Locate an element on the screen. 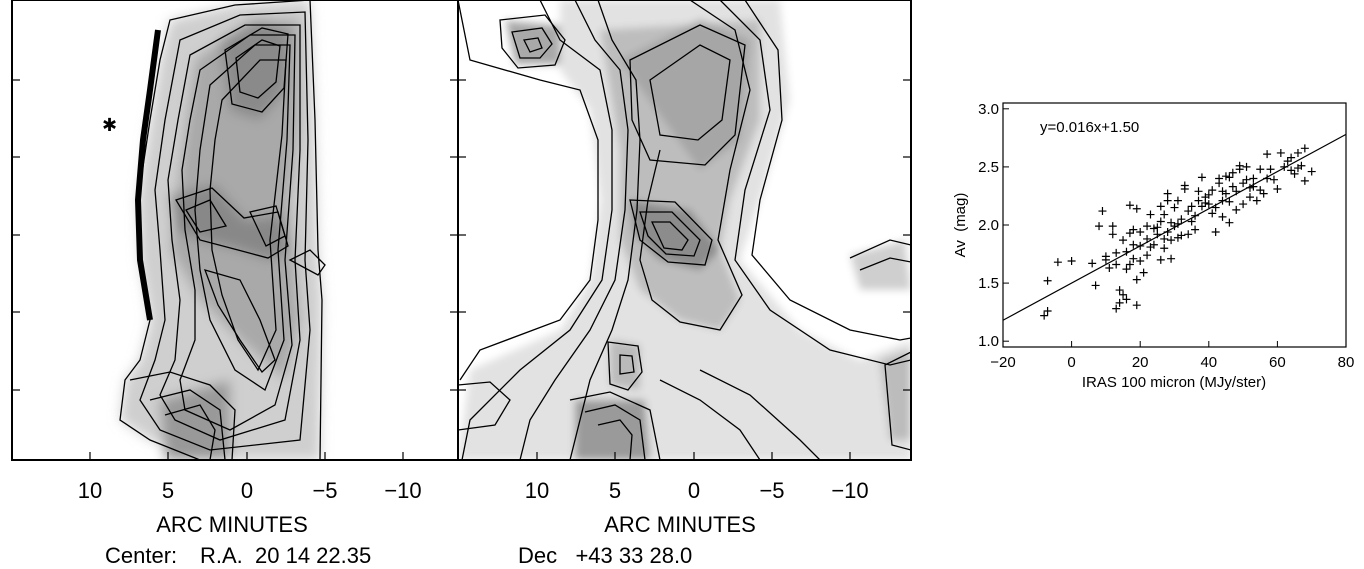  fit-line is located at coordinates (1174, 227).